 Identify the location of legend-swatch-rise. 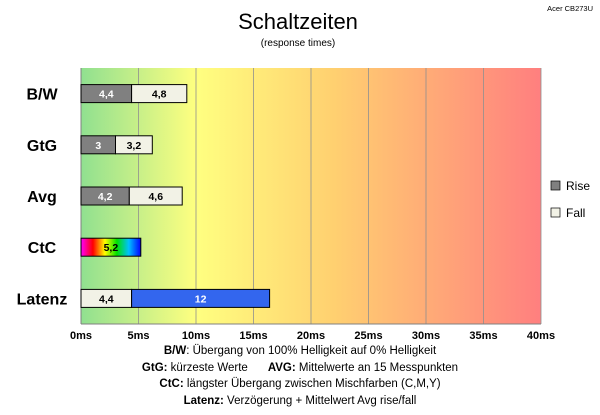
(555, 185).